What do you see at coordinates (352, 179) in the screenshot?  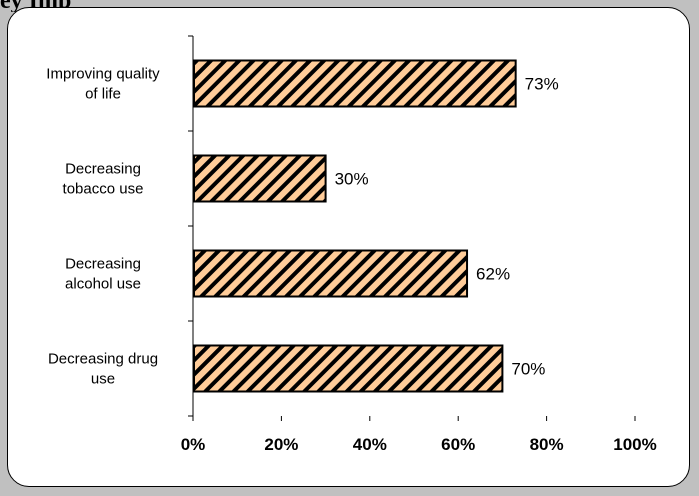 I see `bar-value-label: 30%` at bounding box center [352, 179].